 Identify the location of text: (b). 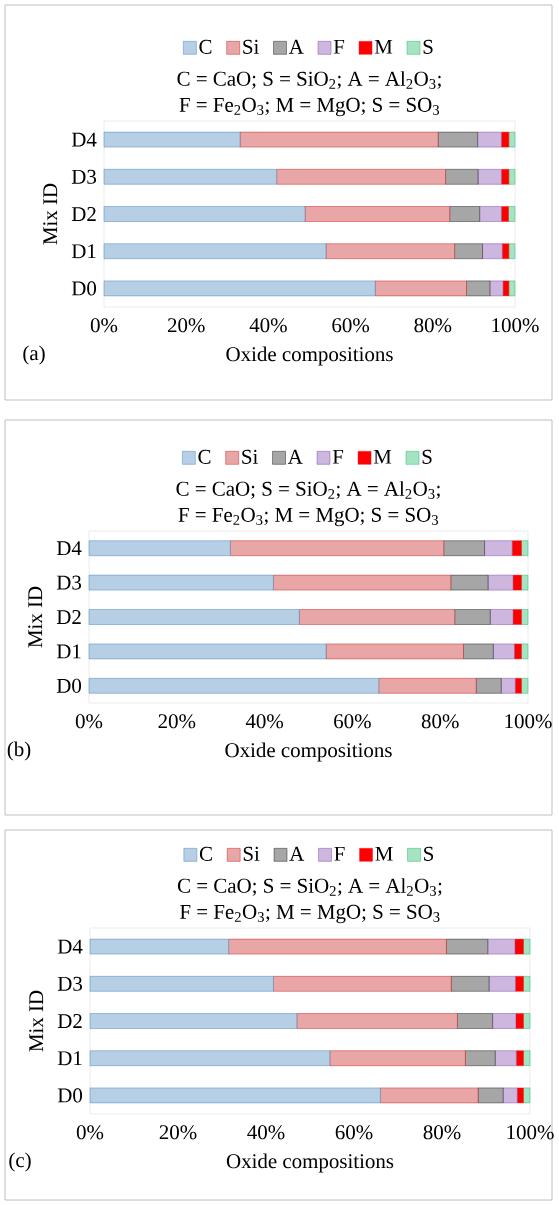
(19, 751).